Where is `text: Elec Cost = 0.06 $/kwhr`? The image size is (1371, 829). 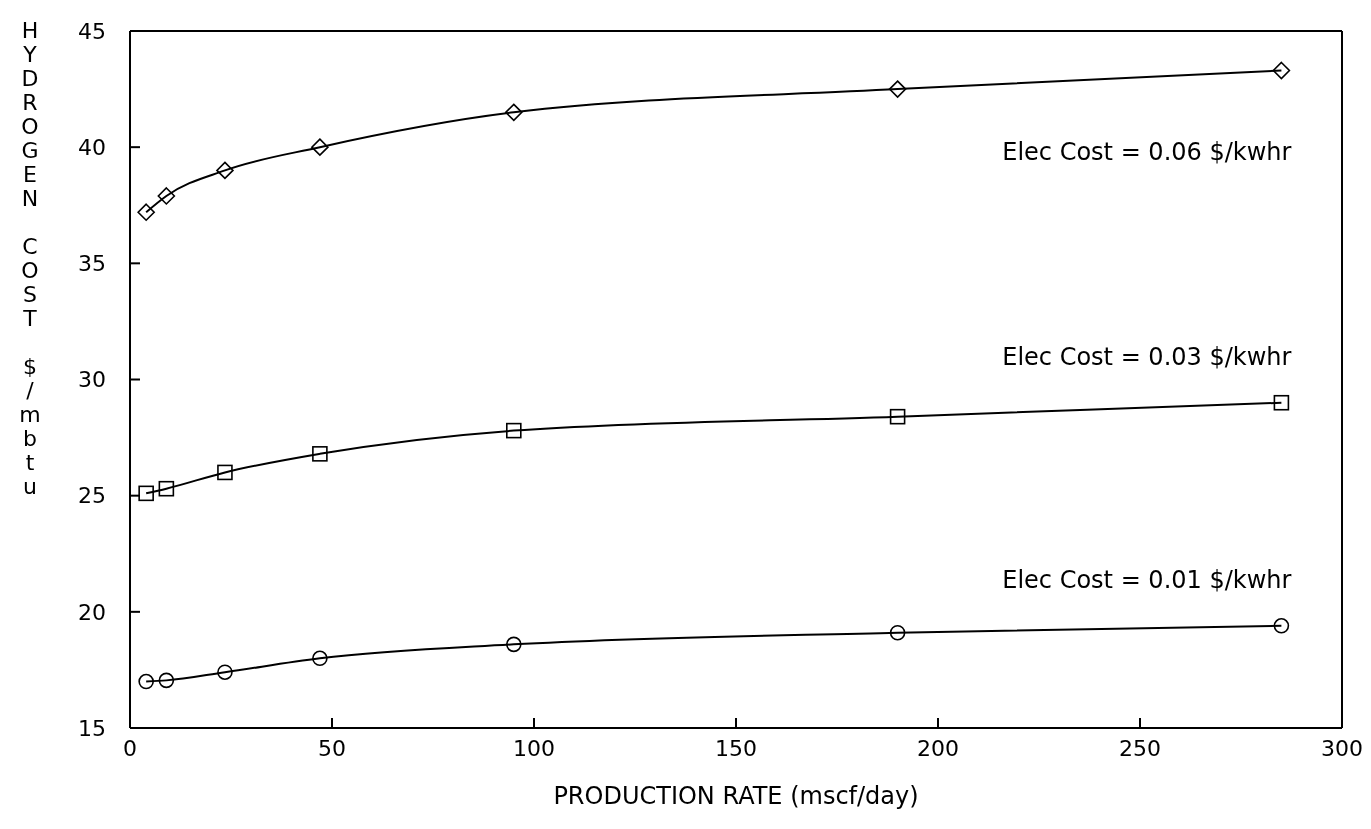
text: Elec Cost = 0.06 $/kwhr is located at coordinates (1147, 152).